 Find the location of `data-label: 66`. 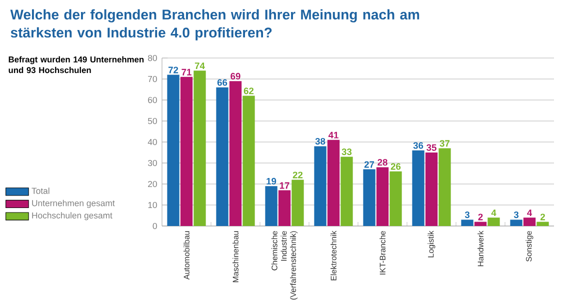

data-label: 66 is located at coordinates (222, 82).